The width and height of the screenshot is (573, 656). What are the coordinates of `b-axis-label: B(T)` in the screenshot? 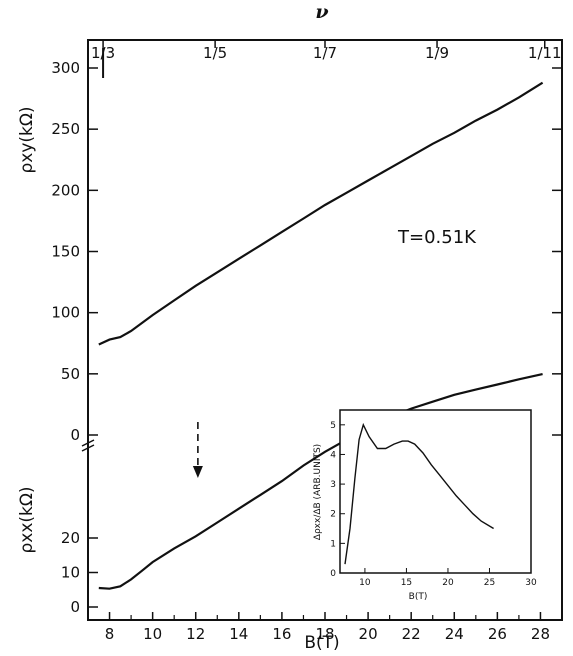 It's located at (321, 643).